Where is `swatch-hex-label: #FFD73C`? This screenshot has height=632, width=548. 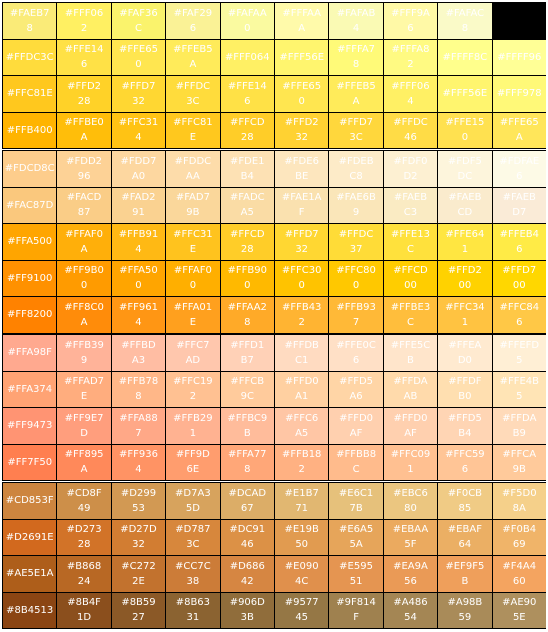
swatch-hex-label: #FFD73C is located at coordinates (356, 130).